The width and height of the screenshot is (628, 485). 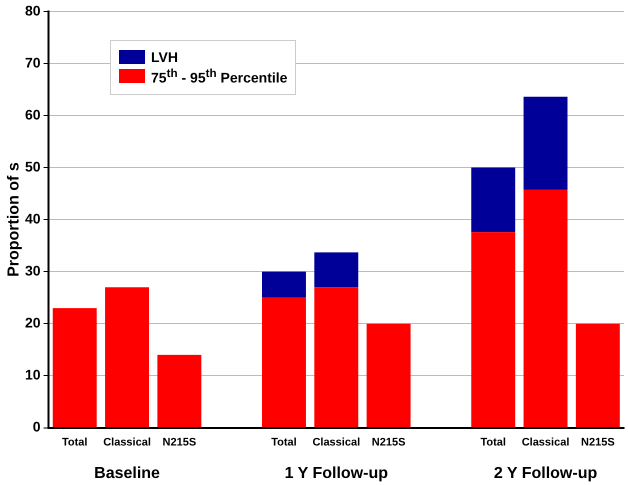 What do you see at coordinates (32, 10) in the screenshot?
I see `y-tick-label: 80` at bounding box center [32, 10].